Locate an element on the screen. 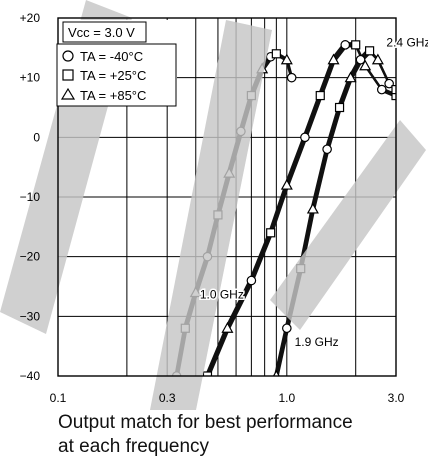 The image size is (428, 459). x-tick-label: 1.0 is located at coordinates (286, 398).